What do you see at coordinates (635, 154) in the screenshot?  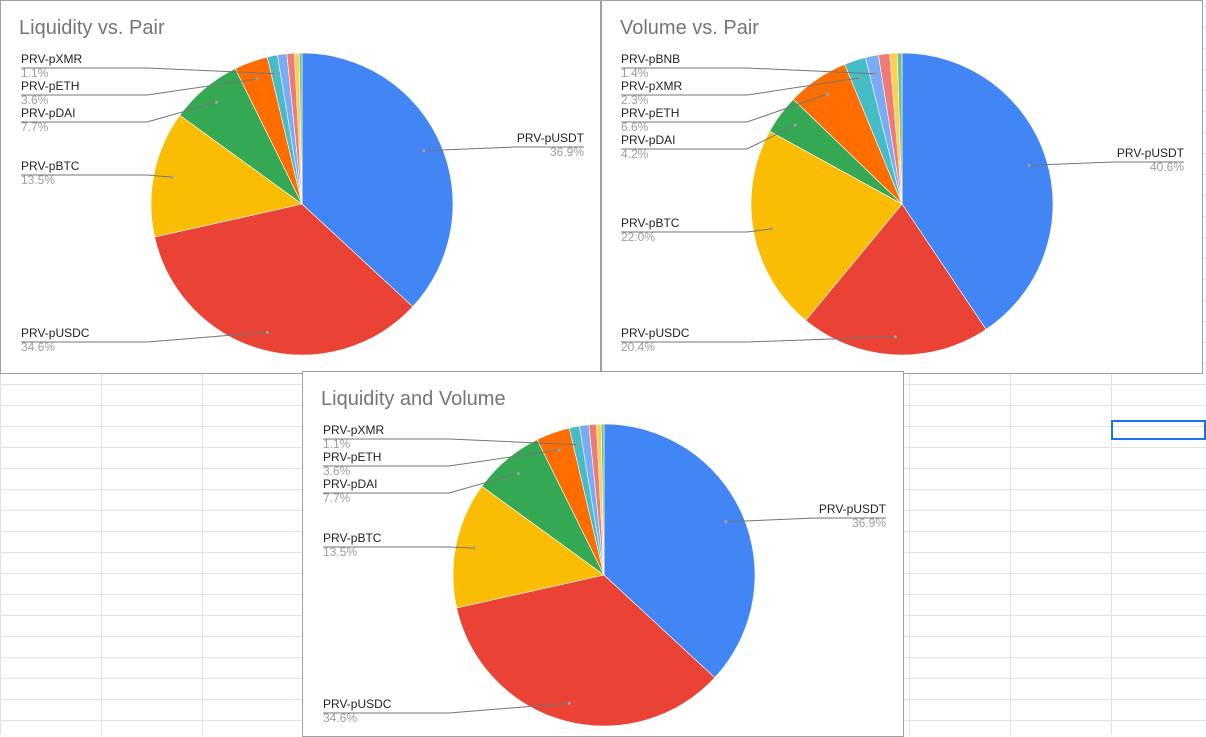 I see `slice-value-label: 4.2%` at bounding box center [635, 154].